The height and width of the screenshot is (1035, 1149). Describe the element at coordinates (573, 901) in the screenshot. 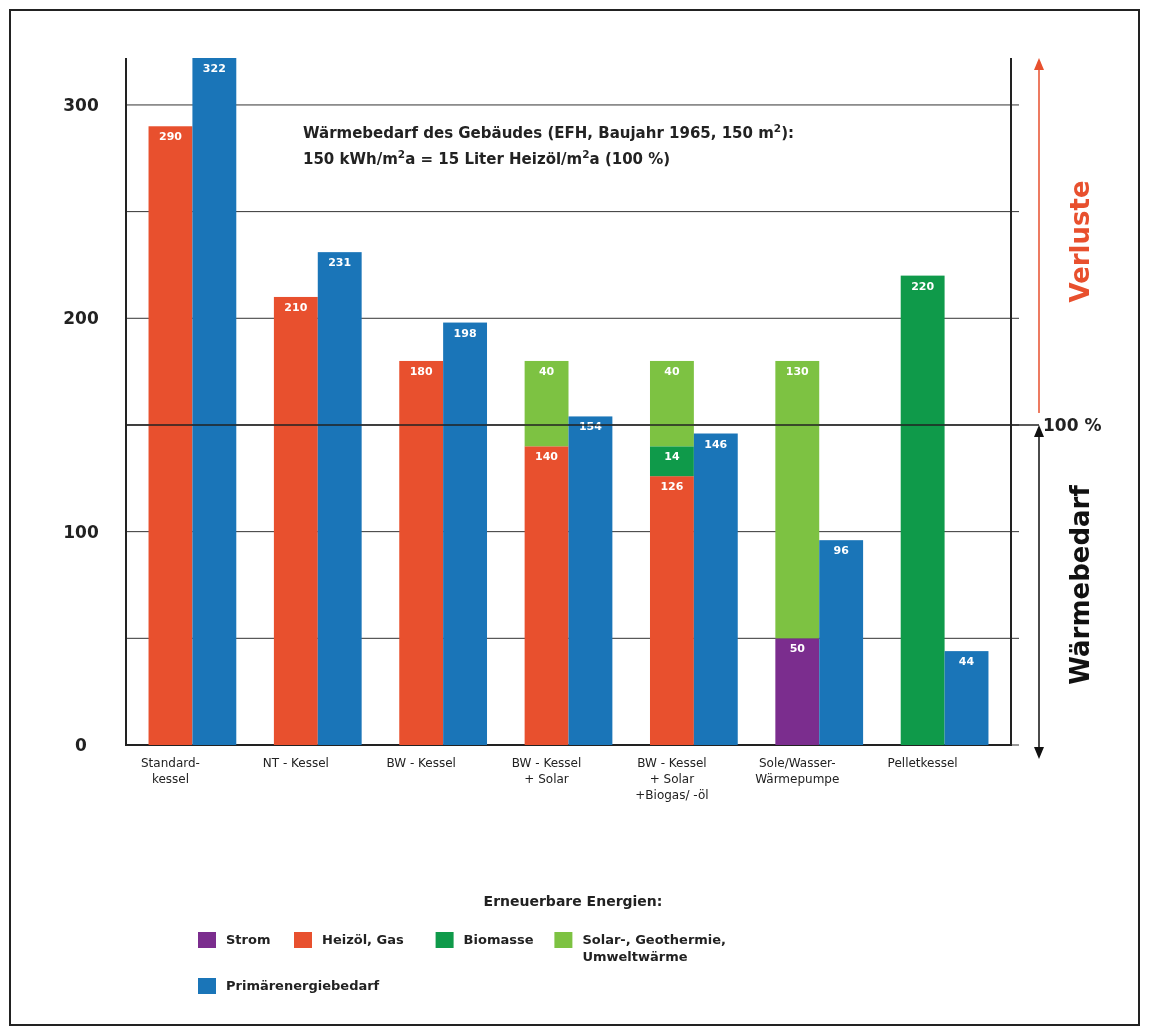

I see `legend-title: Erneuerbare Energien:` at that location.